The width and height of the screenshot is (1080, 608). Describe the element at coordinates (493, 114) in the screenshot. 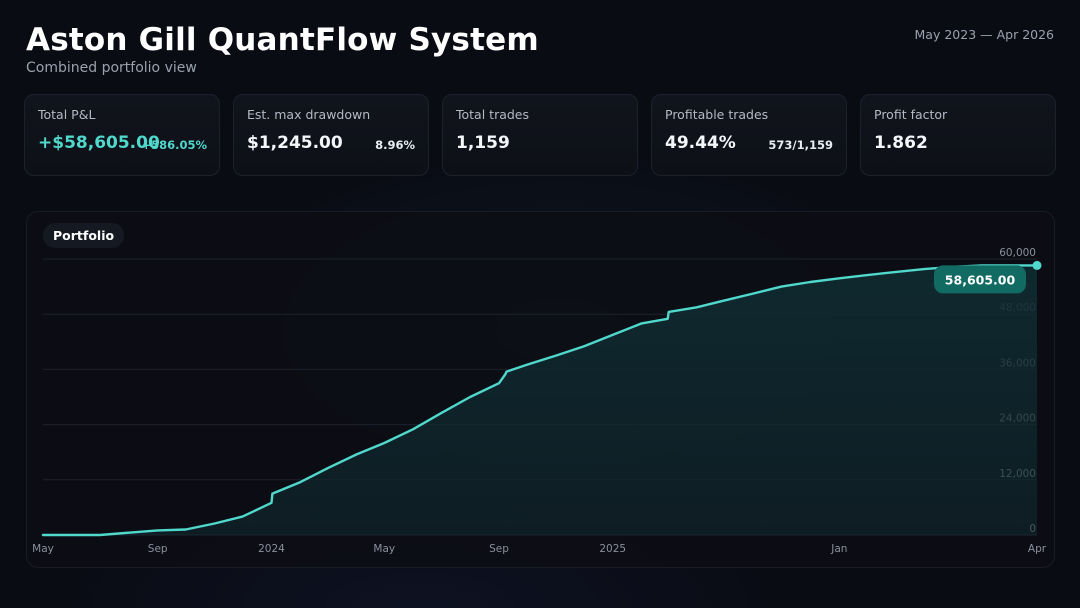

I see `card-label: Total trades` at that location.